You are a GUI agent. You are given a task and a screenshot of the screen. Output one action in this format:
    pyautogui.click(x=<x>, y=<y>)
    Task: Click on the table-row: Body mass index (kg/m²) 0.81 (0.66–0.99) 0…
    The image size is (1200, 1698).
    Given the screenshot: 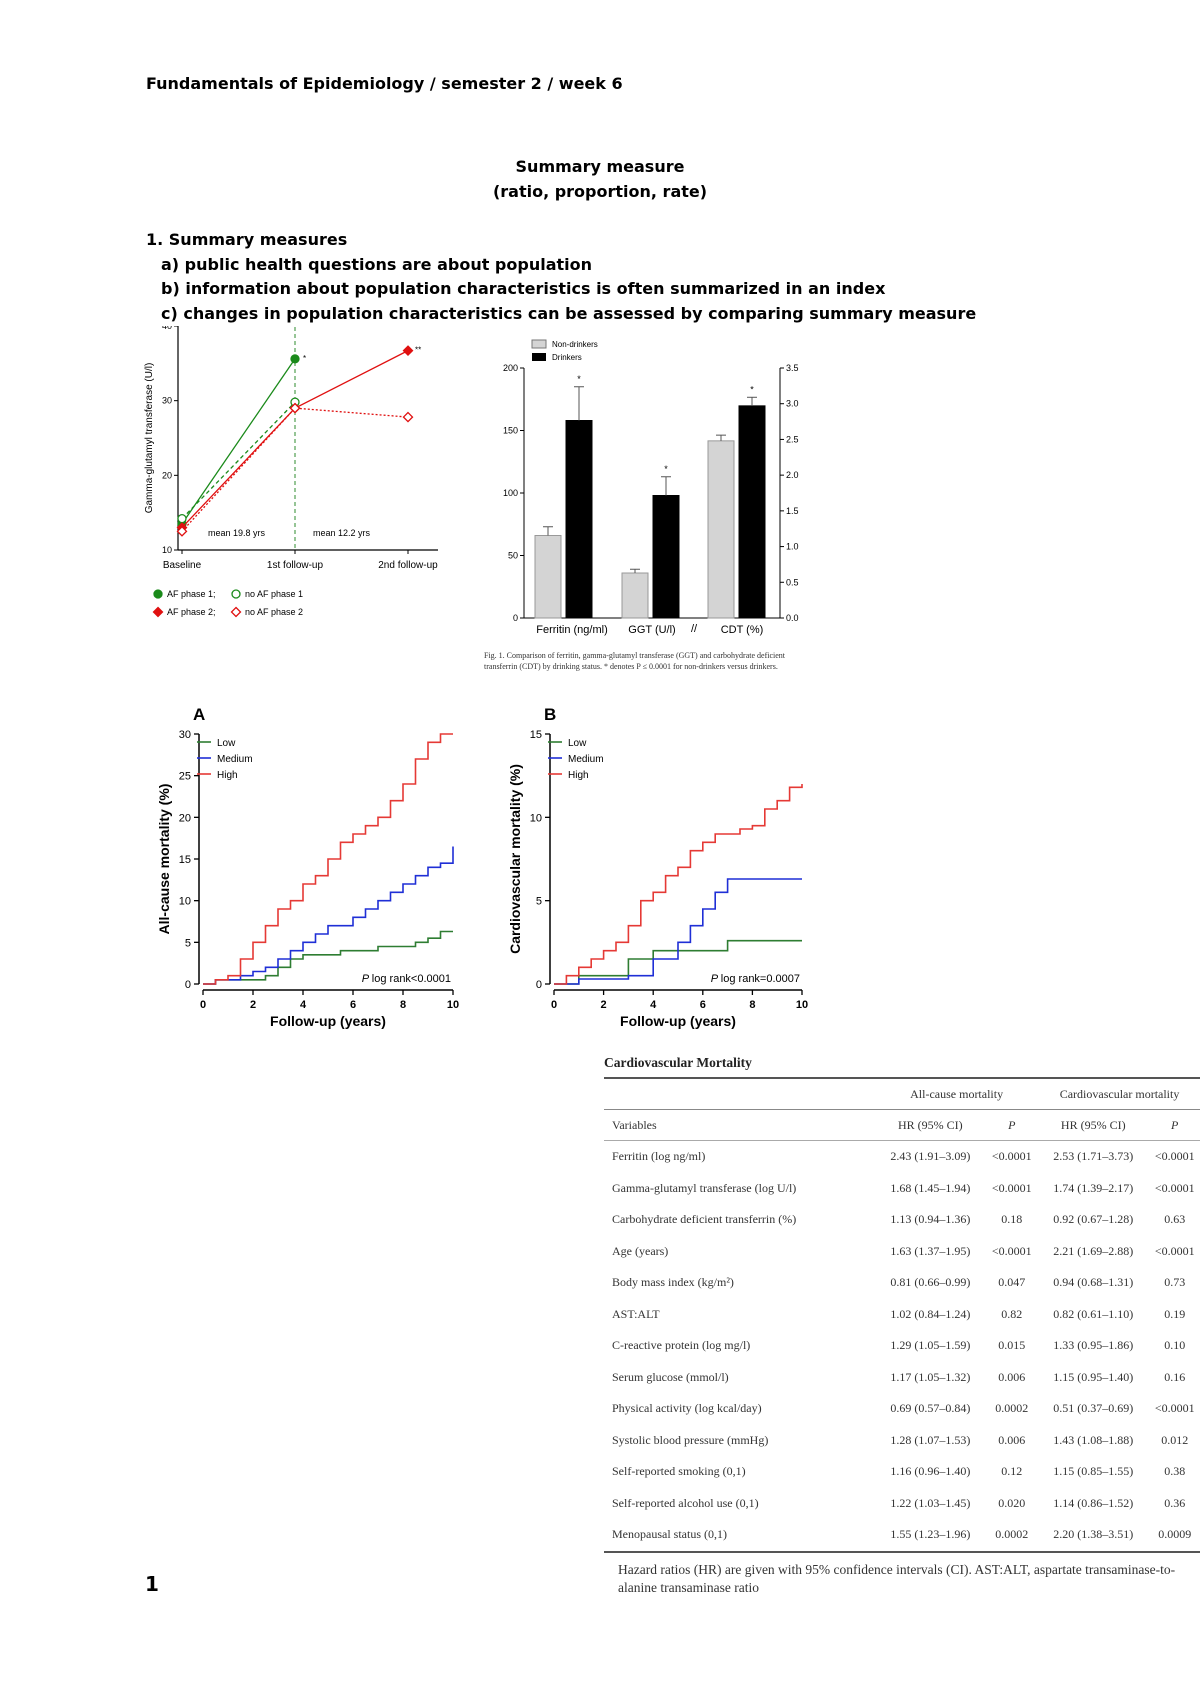 What is the action you would take?
    pyautogui.click(x=902, y=1283)
    